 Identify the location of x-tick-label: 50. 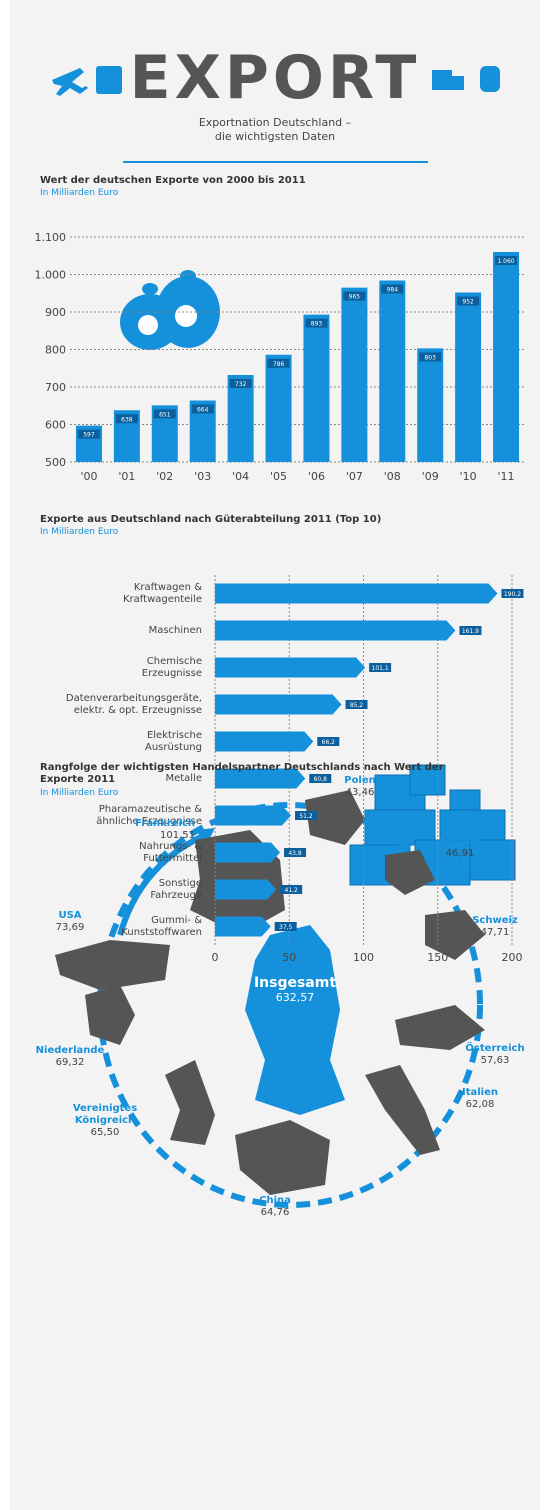
(289, 957).